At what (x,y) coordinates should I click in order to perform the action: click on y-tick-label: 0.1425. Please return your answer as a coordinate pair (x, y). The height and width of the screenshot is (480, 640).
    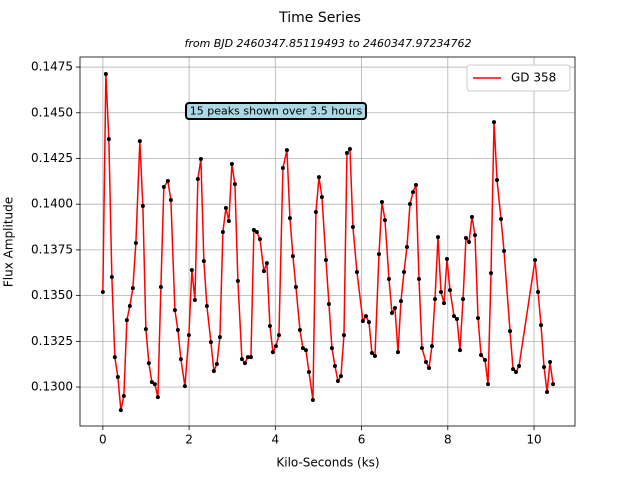
    Looking at the image, I should click on (52, 158).